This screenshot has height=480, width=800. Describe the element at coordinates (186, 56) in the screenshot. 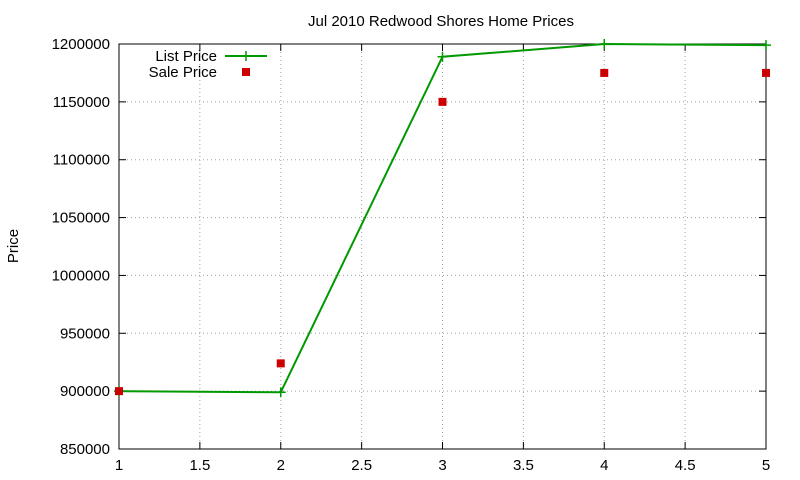

I see `legend-label: List Price` at that location.